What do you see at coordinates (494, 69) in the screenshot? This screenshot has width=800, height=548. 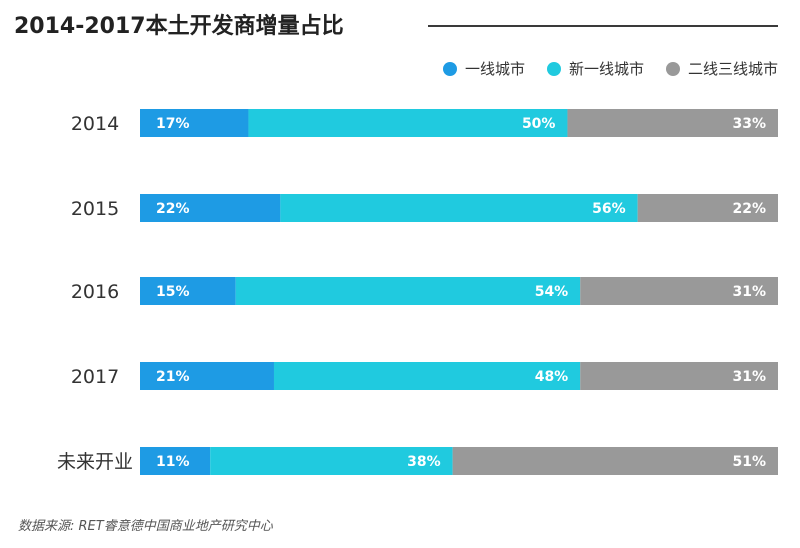 I see `legend-label-tier1: 一线城市` at bounding box center [494, 69].